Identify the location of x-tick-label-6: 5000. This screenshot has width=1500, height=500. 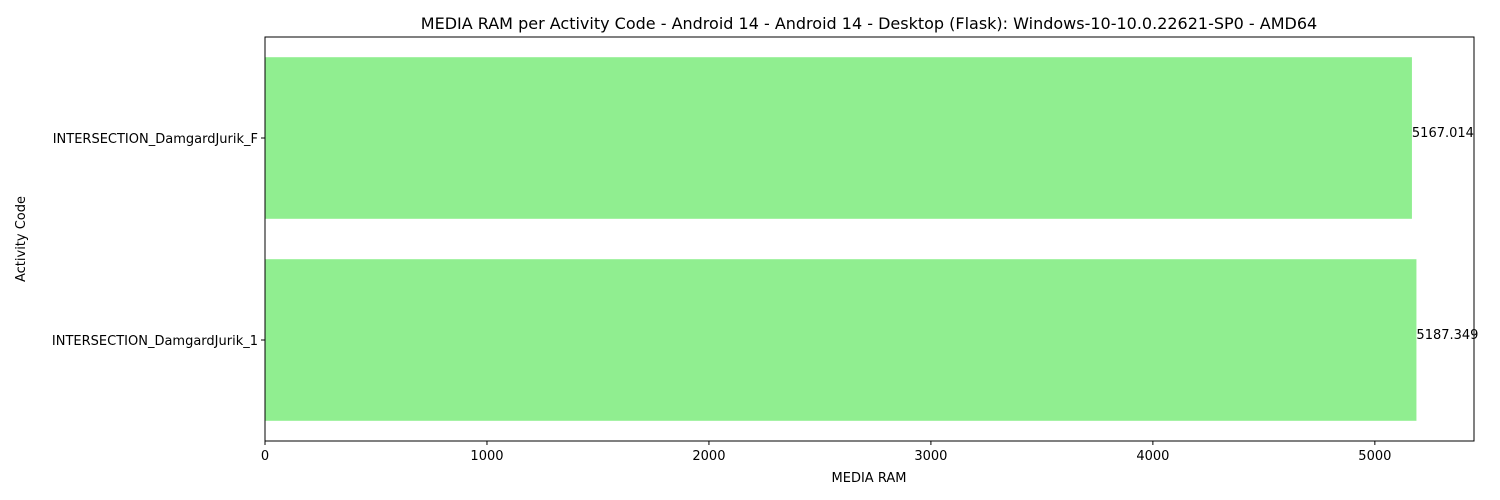
(1374, 456).